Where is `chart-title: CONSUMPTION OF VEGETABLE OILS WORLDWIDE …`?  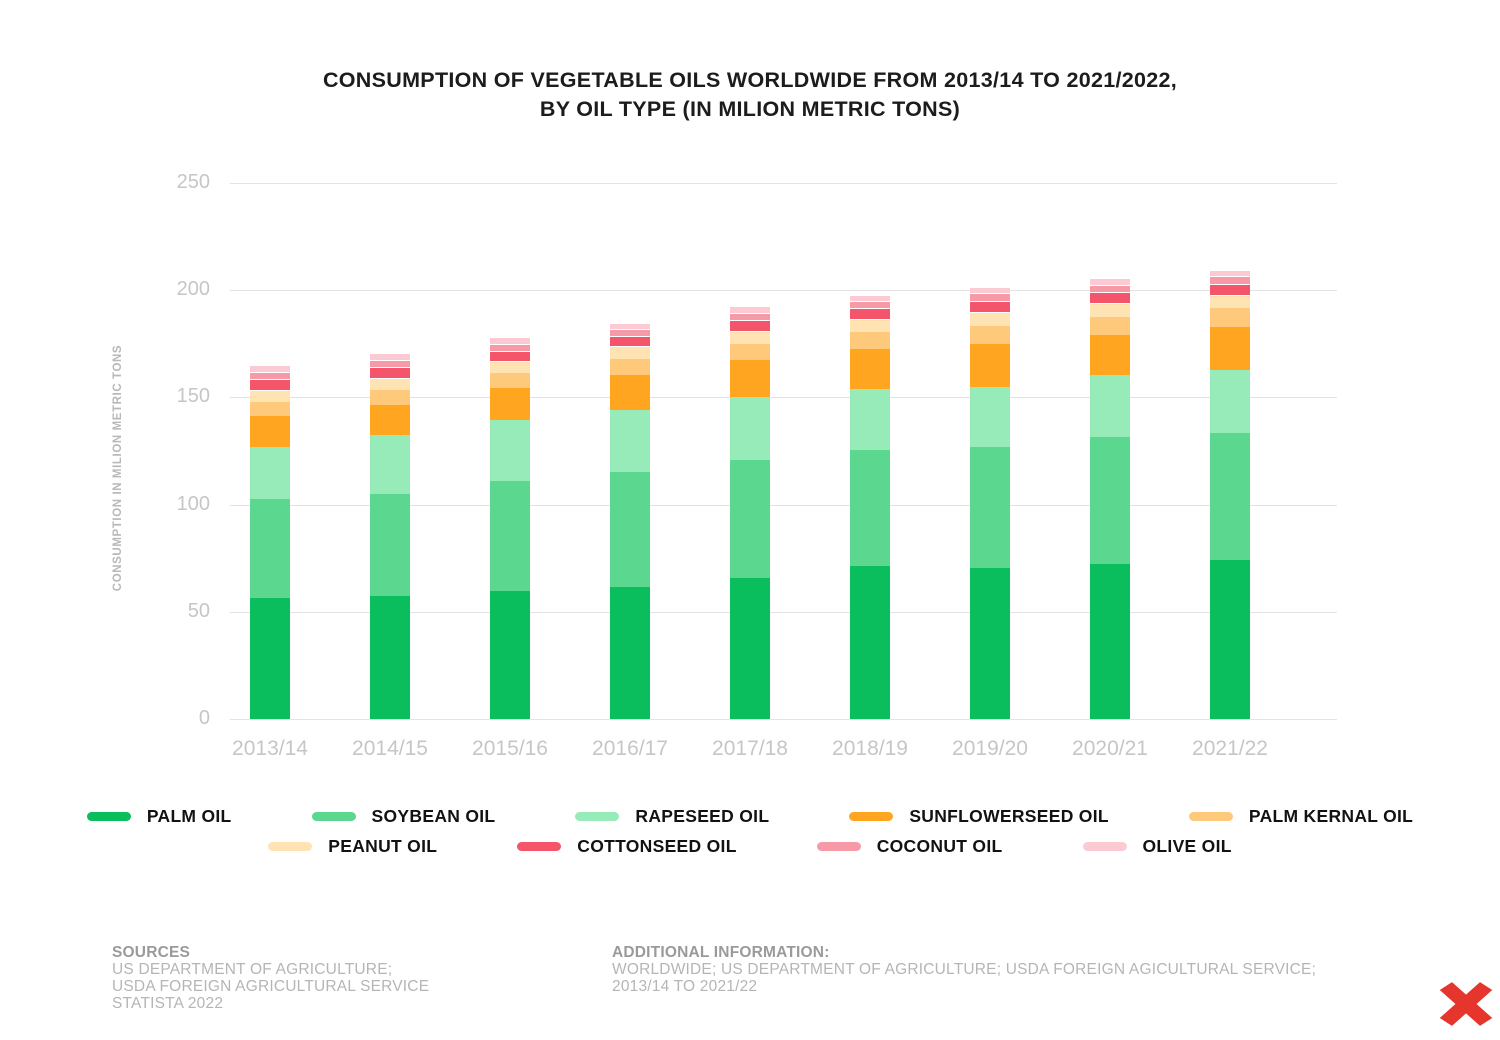
chart-title: CONSUMPTION OF VEGETABLE OILS WORLDWIDE … is located at coordinates (750, 95).